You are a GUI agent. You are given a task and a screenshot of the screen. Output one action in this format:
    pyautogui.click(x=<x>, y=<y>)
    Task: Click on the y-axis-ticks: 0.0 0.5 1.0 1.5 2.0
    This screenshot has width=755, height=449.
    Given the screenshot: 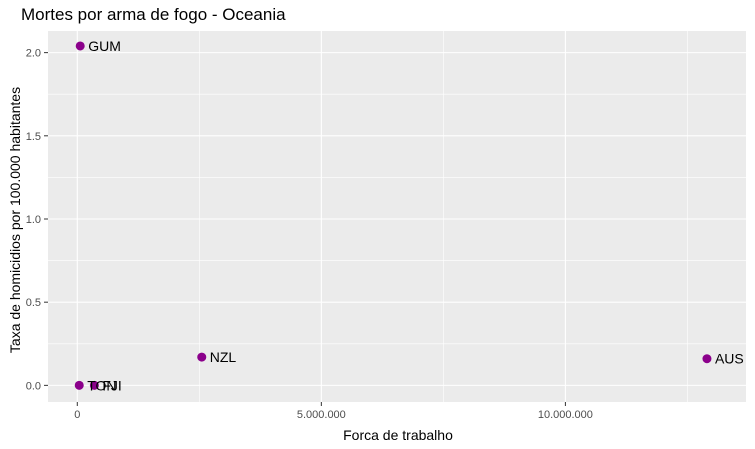 What is the action you would take?
    pyautogui.click(x=37, y=220)
    